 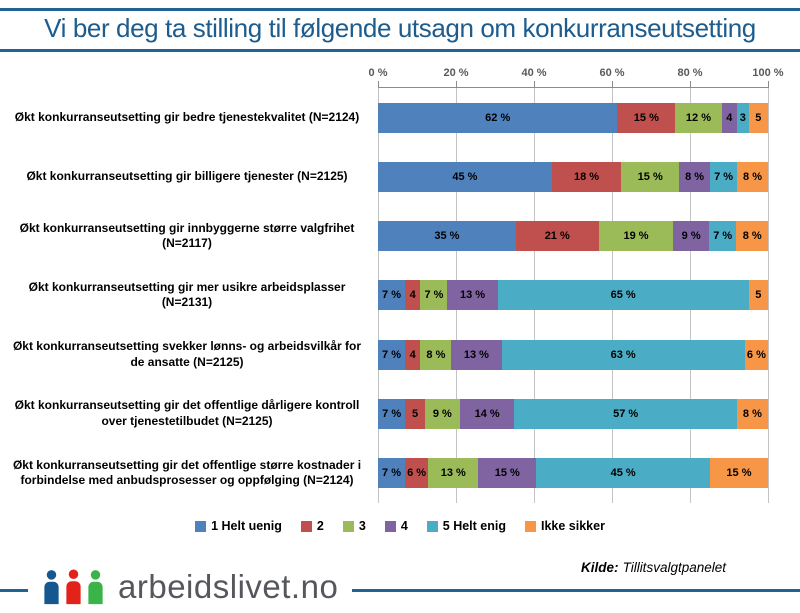 What do you see at coordinates (576, 75) in the screenshot?
I see `x-axis-labels: 0 % 20 % 40 % 60 % 80 % 100 %` at bounding box center [576, 75].